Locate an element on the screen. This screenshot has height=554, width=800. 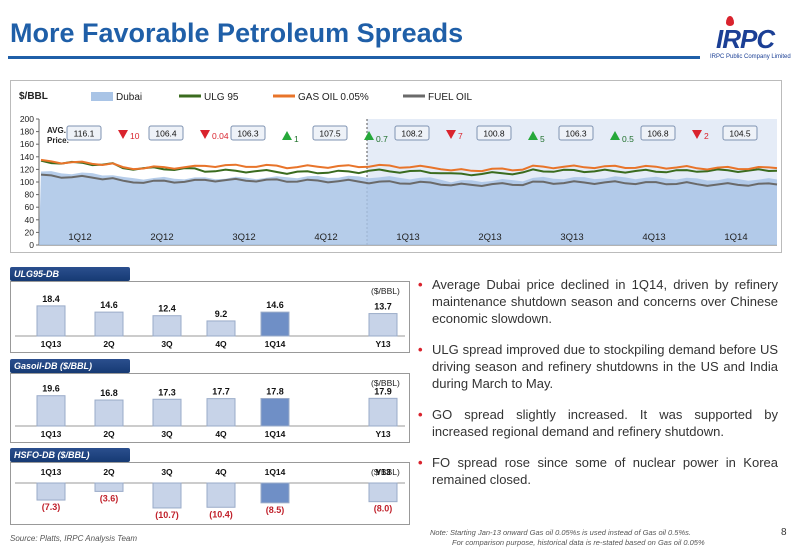
title-divider is located at coordinates (354, 57).